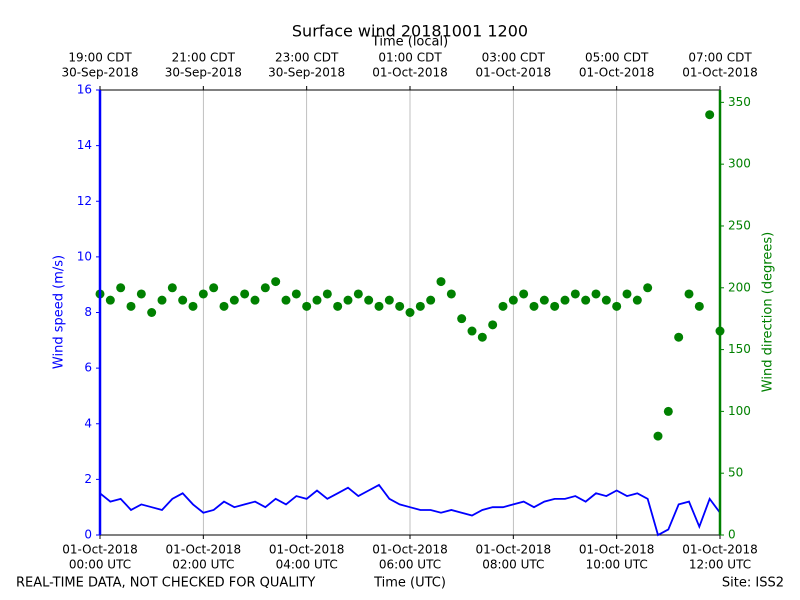 Image resolution: width=800 pixels, height=600 pixels. Describe the element at coordinates (739, 102) in the screenshot. I see `y2-tick-label: 350` at that location.